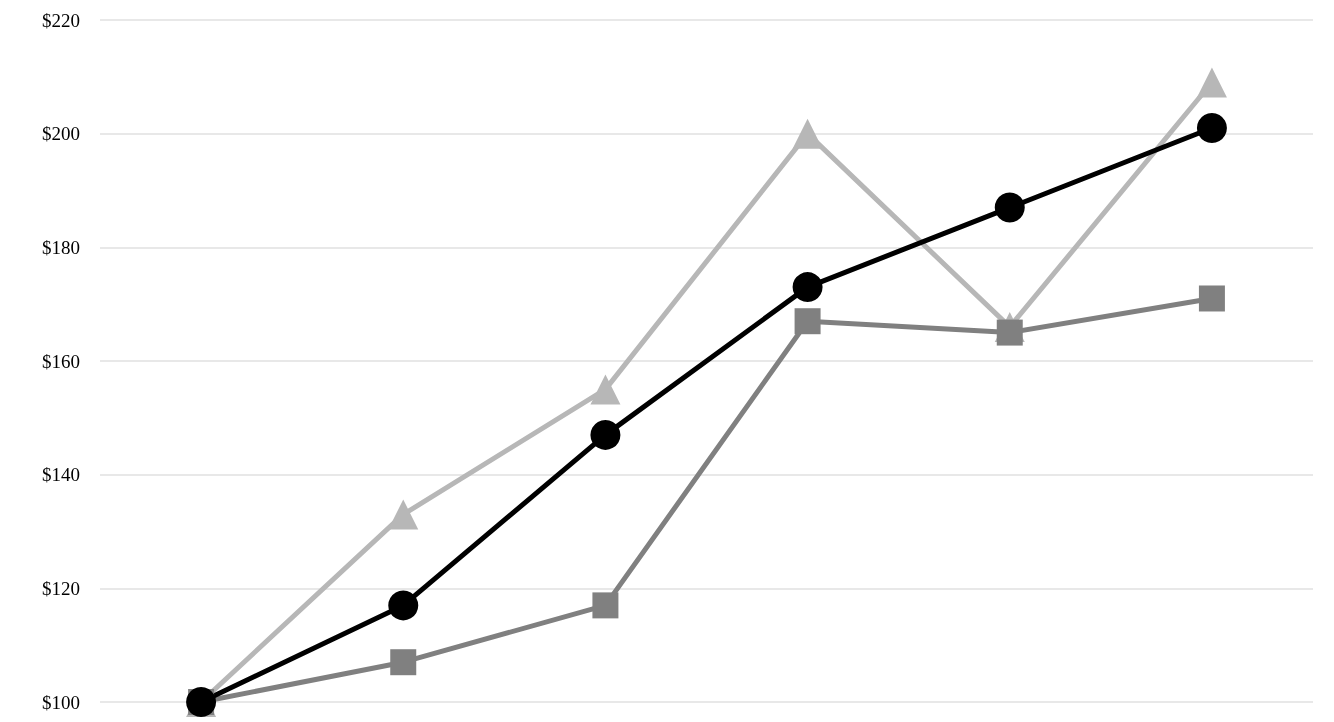  What do you see at coordinates (61, 588) in the screenshot?
I see `y-tick-label: $120` at bounding box center [61, 588].